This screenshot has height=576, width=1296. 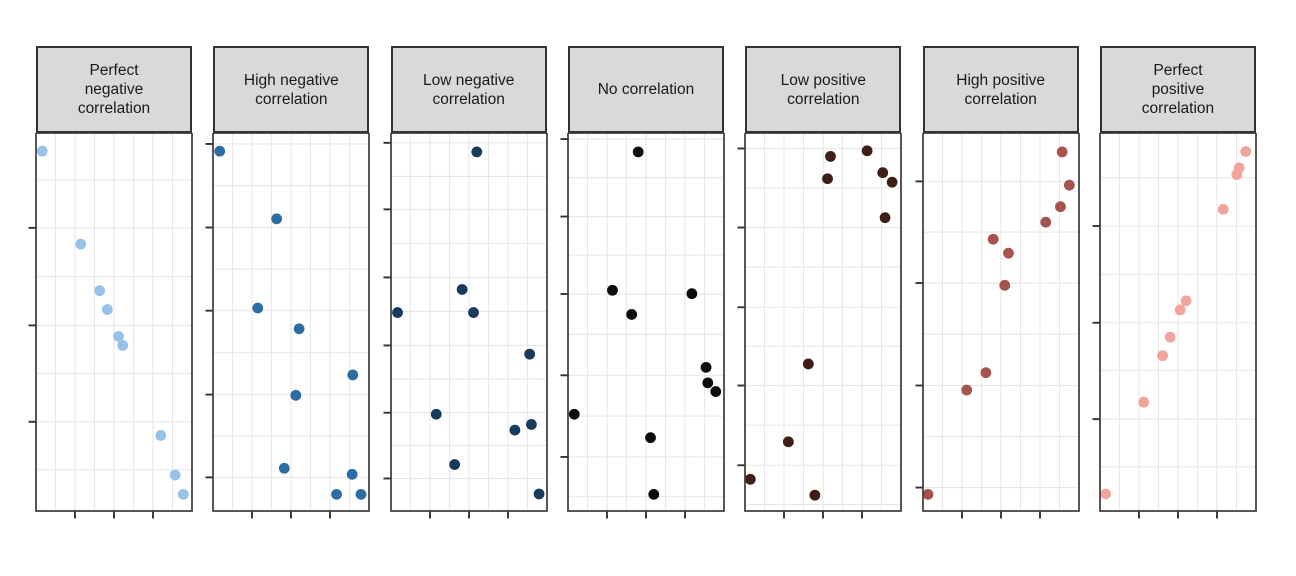 What do you see at coordinates (114, 89) in the screenshot?
I see `strip-label-line: negative` at bounding box center [114, 89].